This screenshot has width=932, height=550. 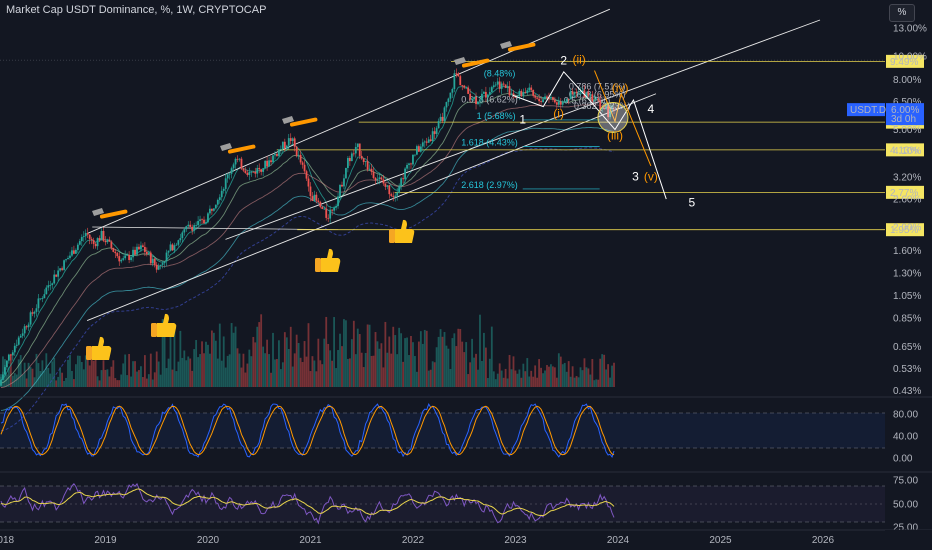 What do you see at coordinates (226, 147) in the screenshot?
I see `hammer-head` at bounding box center [226, 147].